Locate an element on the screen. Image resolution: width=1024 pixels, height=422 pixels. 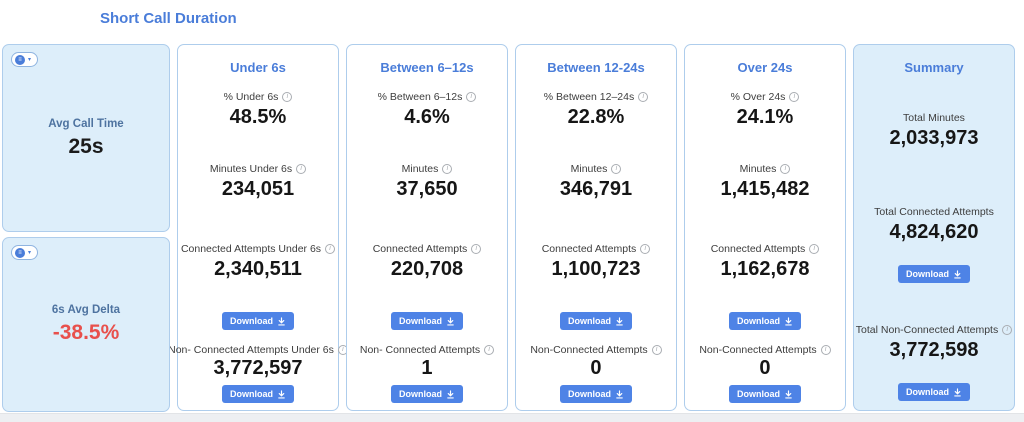
metric-value: 4.6% is located at coordinates (427, 117).